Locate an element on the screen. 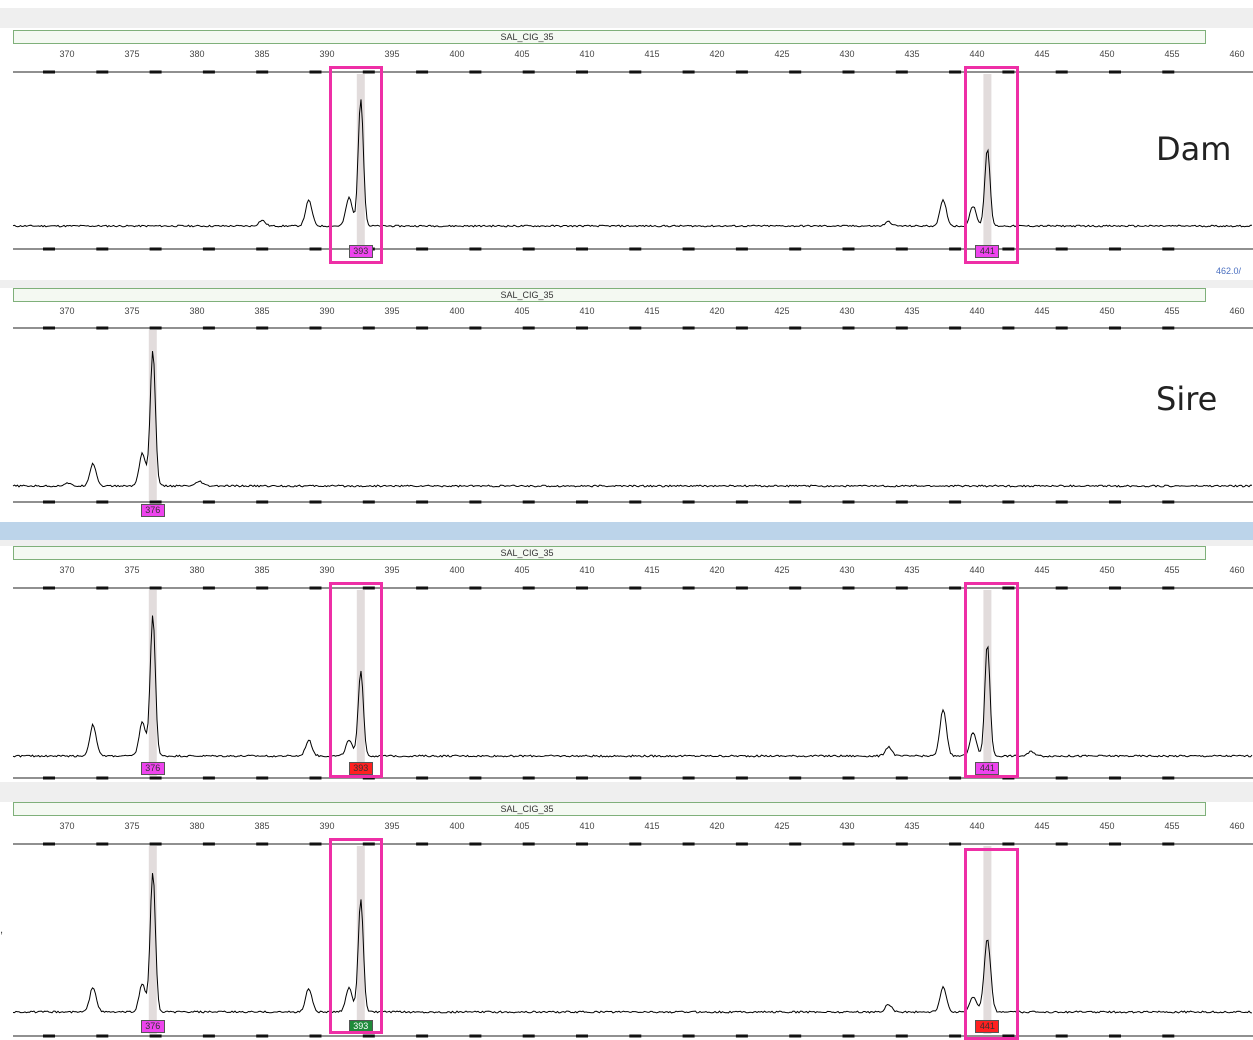  x-tick-label: 370 is located at coordinates (66, 826).